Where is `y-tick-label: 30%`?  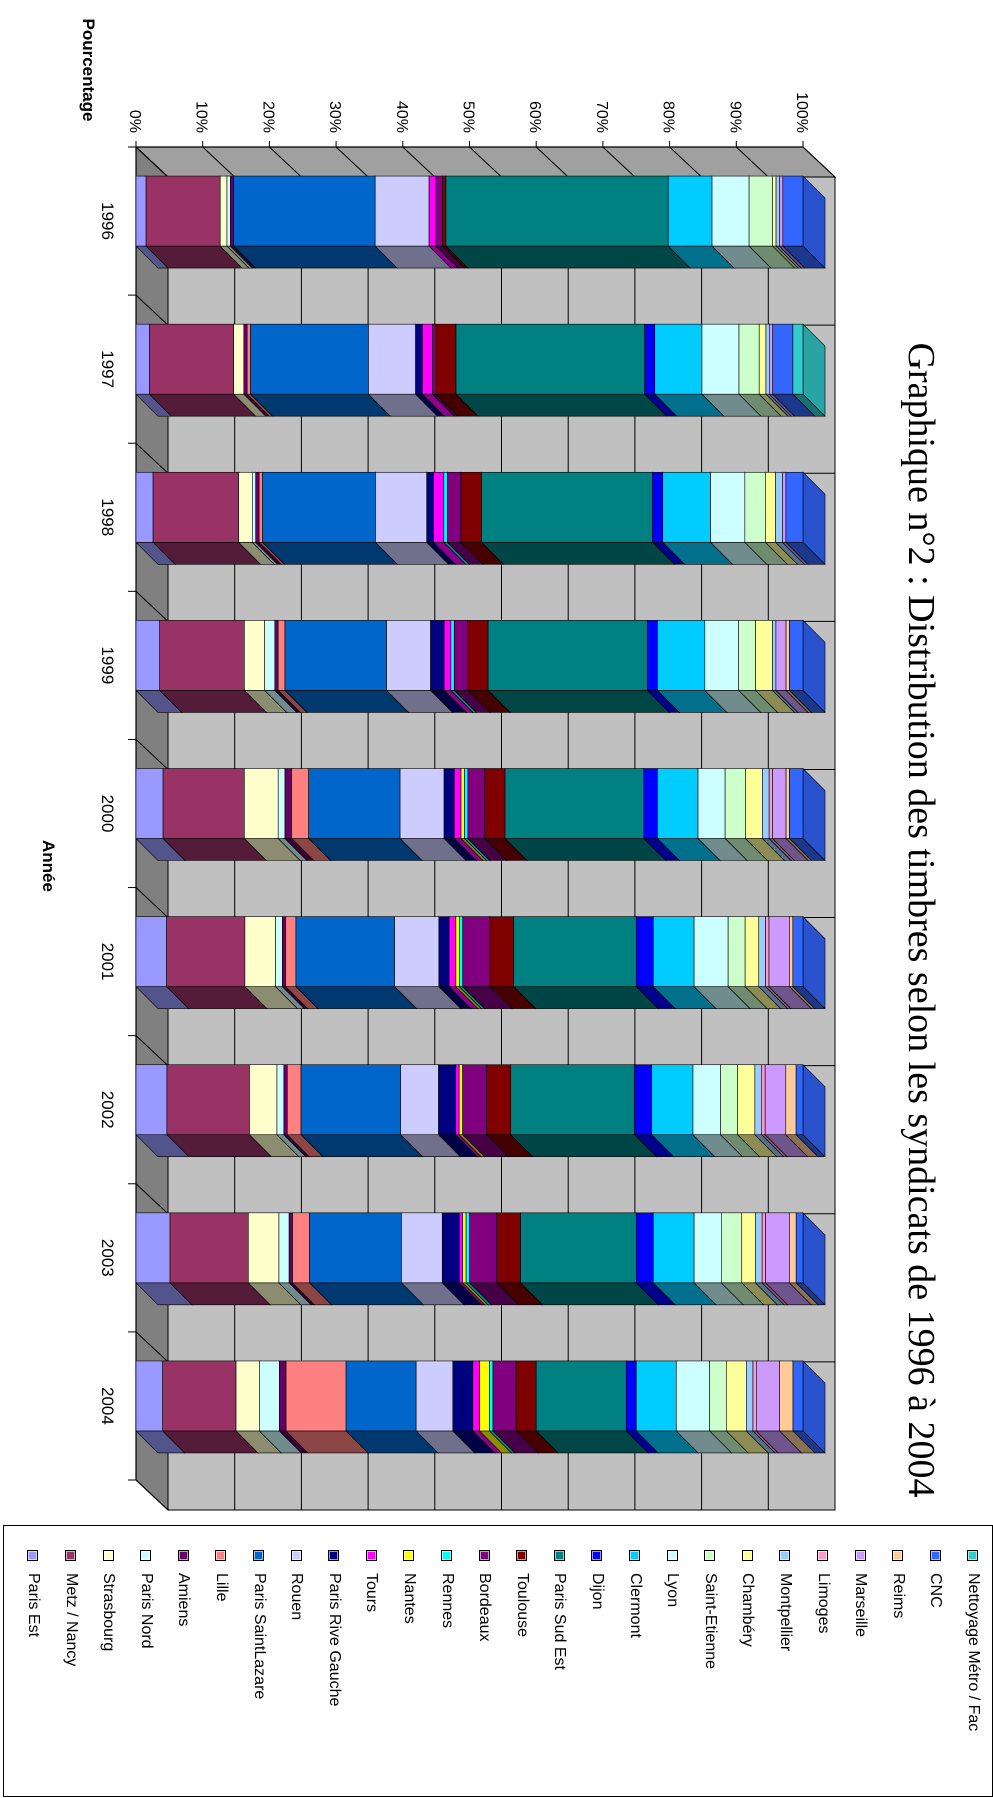 y-tick-label: 30% is located at coordinates (334, 117).